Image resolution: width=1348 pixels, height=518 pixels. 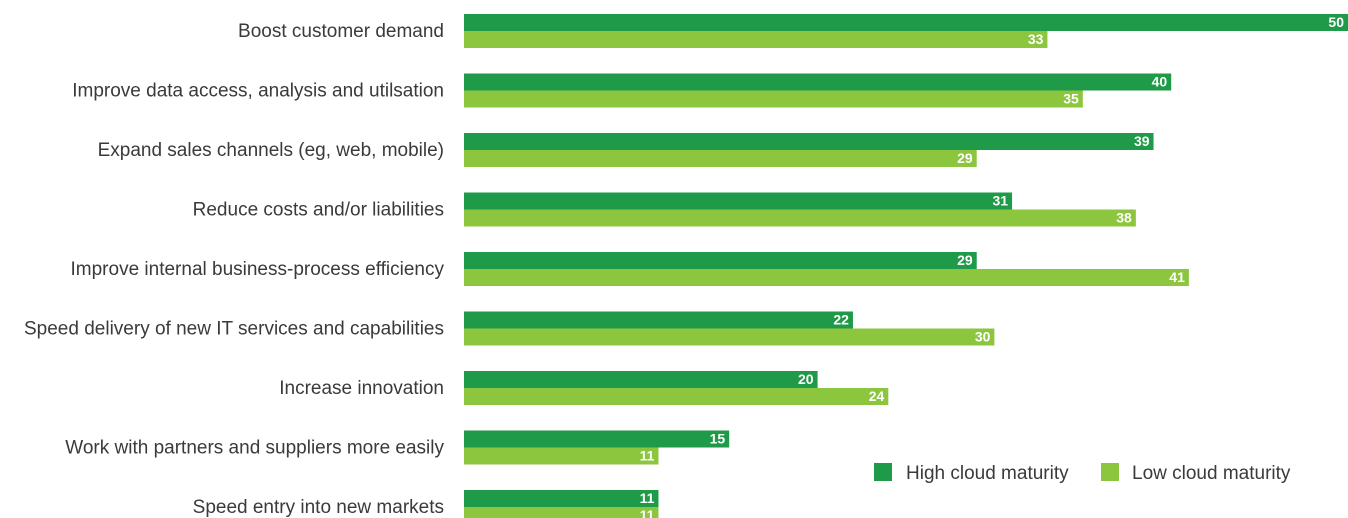 What do you see at coordinates (1142, 141) in the screenshot?
I see `value-label-high-cloud-maturity-expand-sales-channels-eg-web-mobile: 39` at bounding box center [1142, 141].